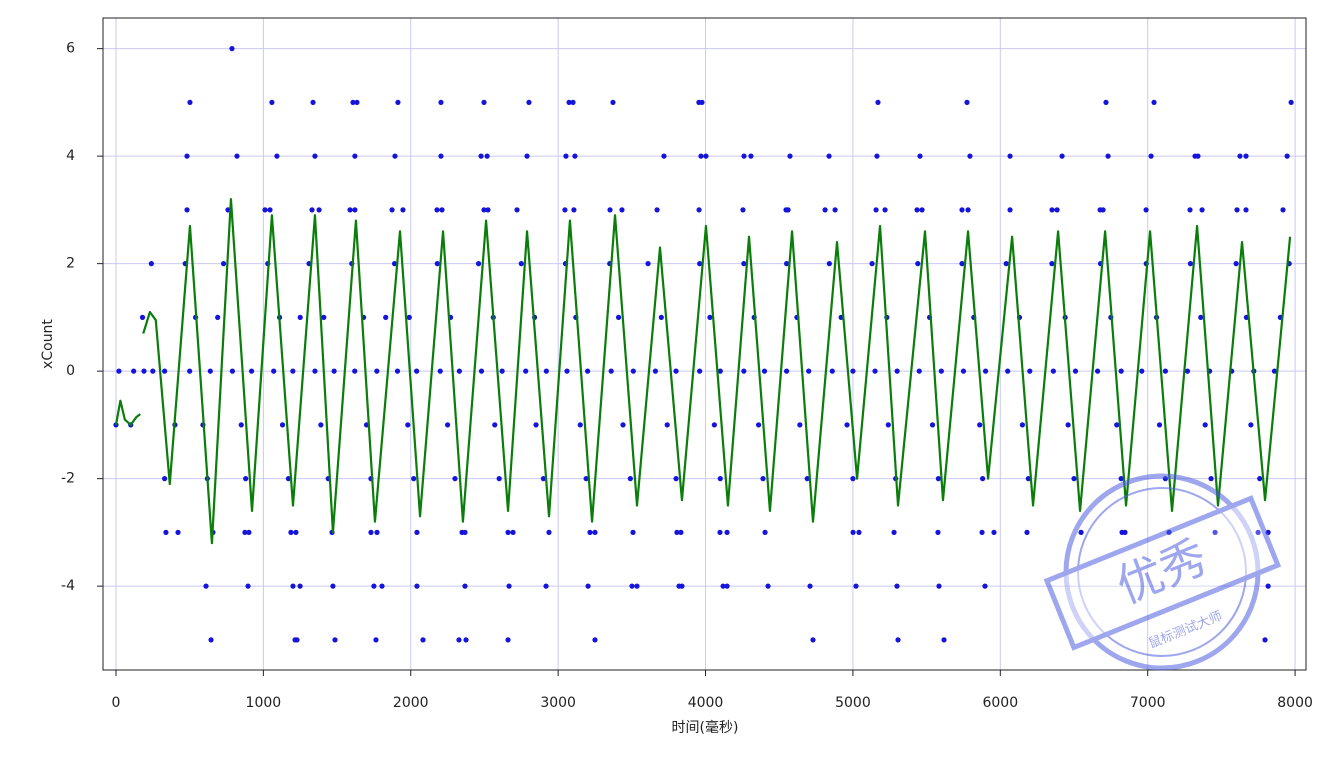  Describe the element at coordinates (1162, 573) in the screenshot. I see `stamp-box` at that location.